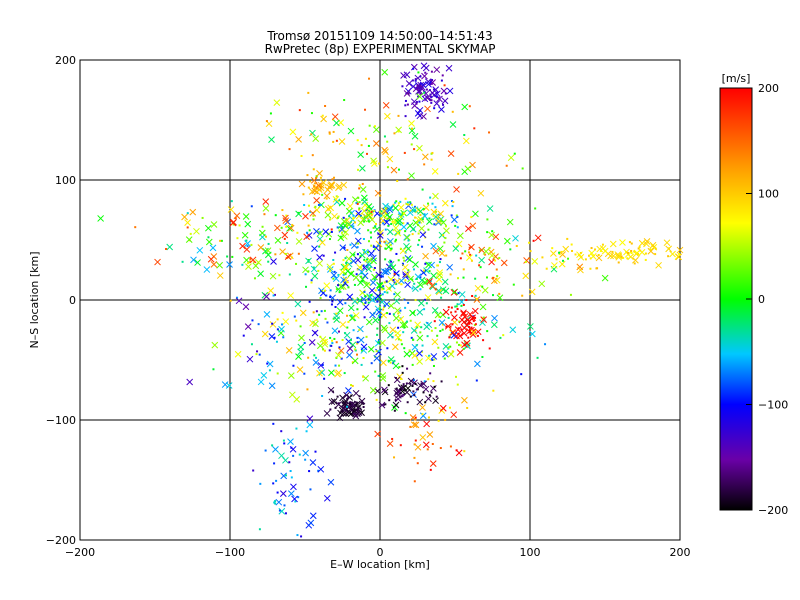 This screenshot has width=800, height=600. Describe the element at coordinates (34, 299) in the screenshot. I see `y-axis-label: N–S location [km]` at that location.